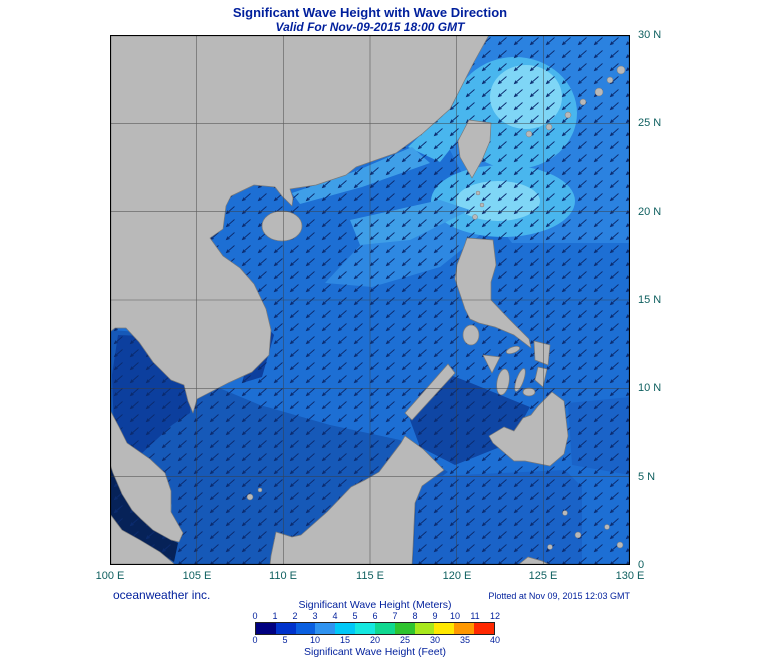 The height and width of the screenshot is (665, 775). I want to click on land-masbate, so click(513, 350).